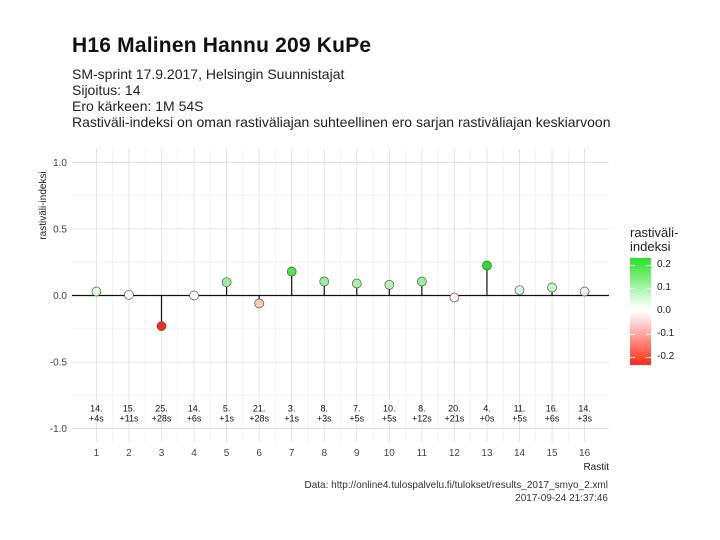  I want to click on x-tick-label: 16, so click(585, 453).